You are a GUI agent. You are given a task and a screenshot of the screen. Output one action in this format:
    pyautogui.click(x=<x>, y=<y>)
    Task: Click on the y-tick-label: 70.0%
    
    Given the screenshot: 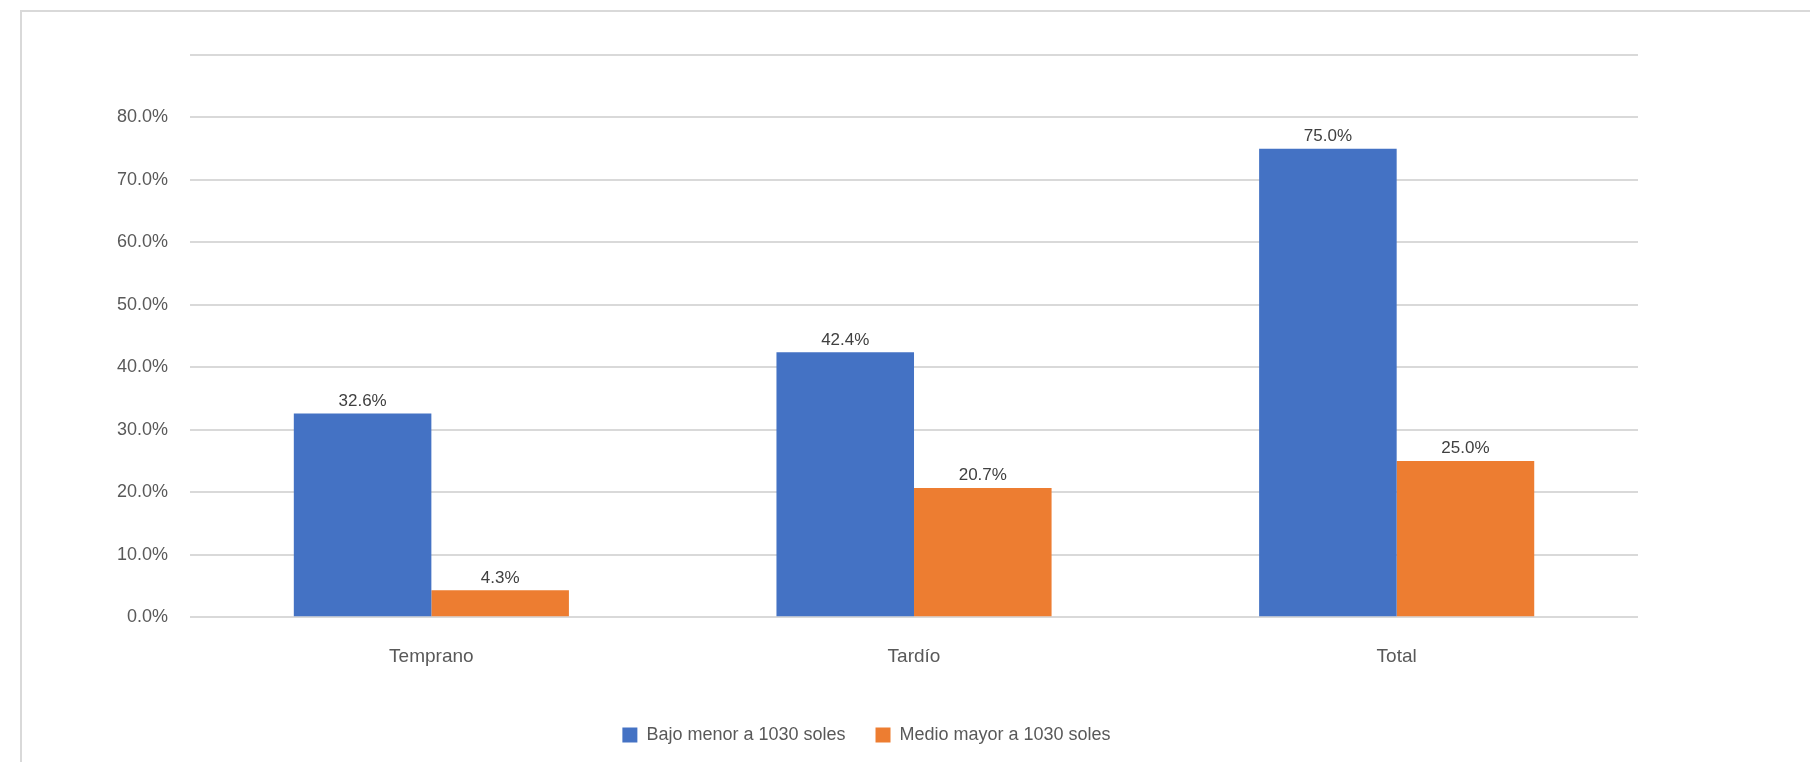 What is the action you would take?
    pyautogui.click(x=142, y=178)
    